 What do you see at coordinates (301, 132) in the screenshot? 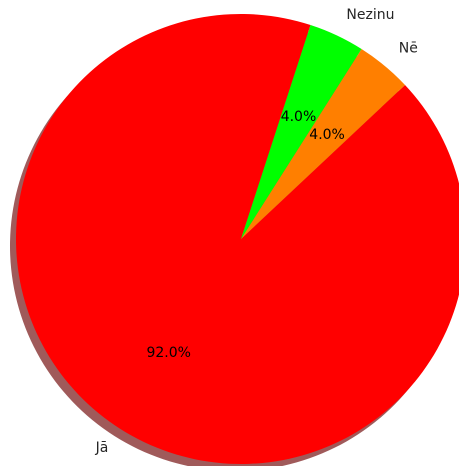
I see `pie-slice-nezinu` at bounding box center [301, 132].